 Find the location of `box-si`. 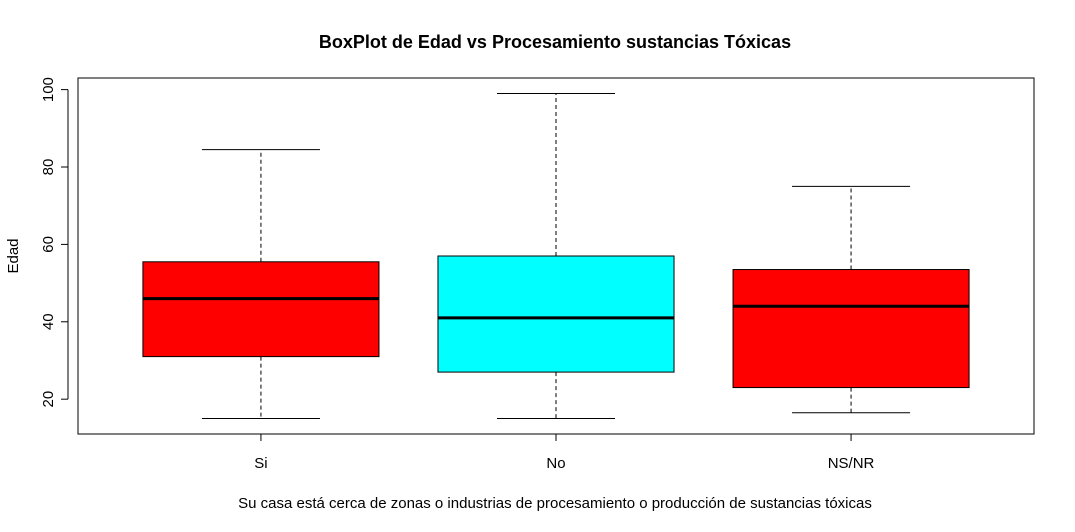

box-si is located at coordinates (261, 284).